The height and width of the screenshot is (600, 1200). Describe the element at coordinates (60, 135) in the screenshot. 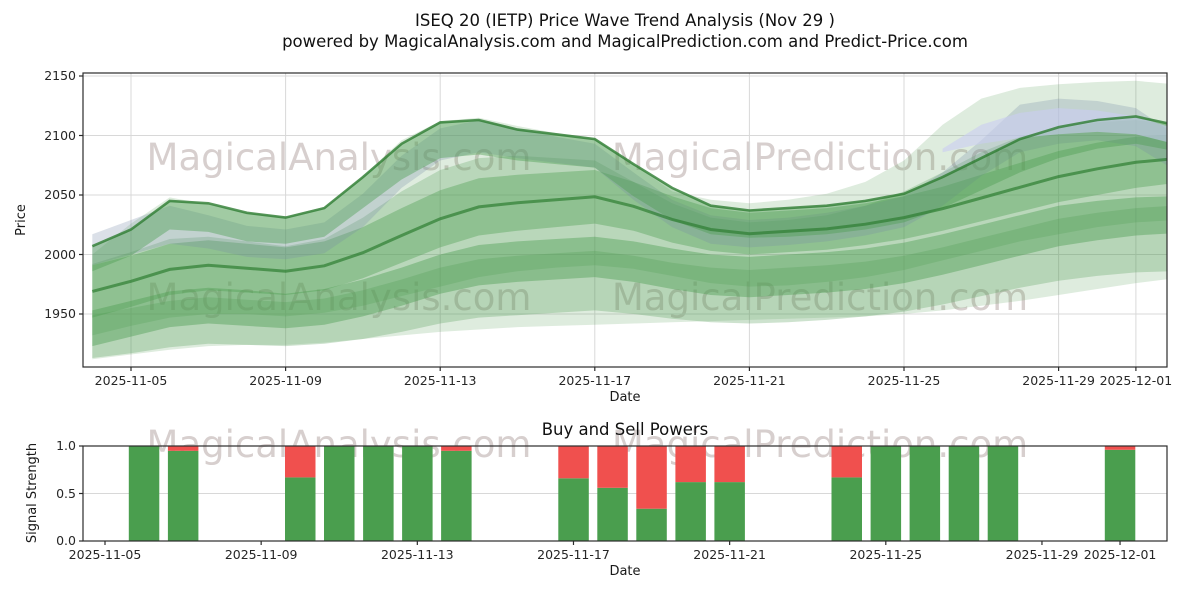

I see `price-y-tick-label: 2100` at that location.